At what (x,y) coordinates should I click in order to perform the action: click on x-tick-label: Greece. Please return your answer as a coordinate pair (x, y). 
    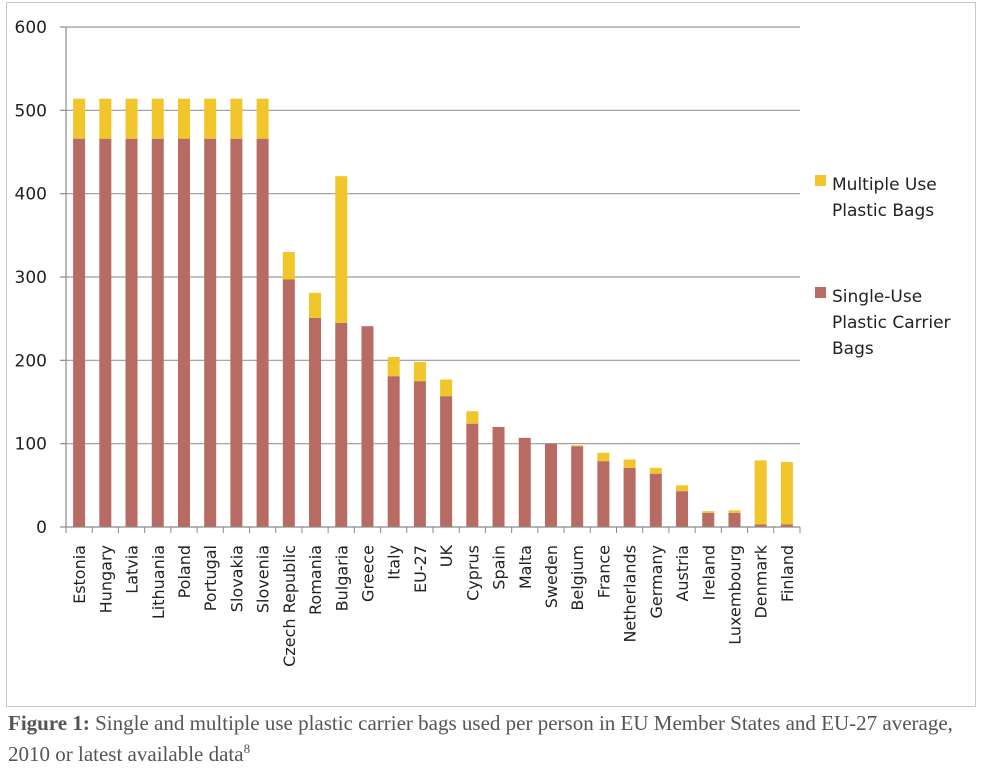
    Looking at the image, I should click on (367, 573).